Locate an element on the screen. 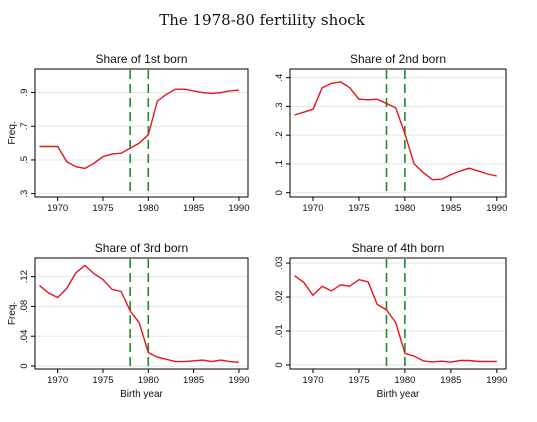 The width and height of the screenshot is (537, 422). y-tick-label: .02 is located at coordinates (279, 296).